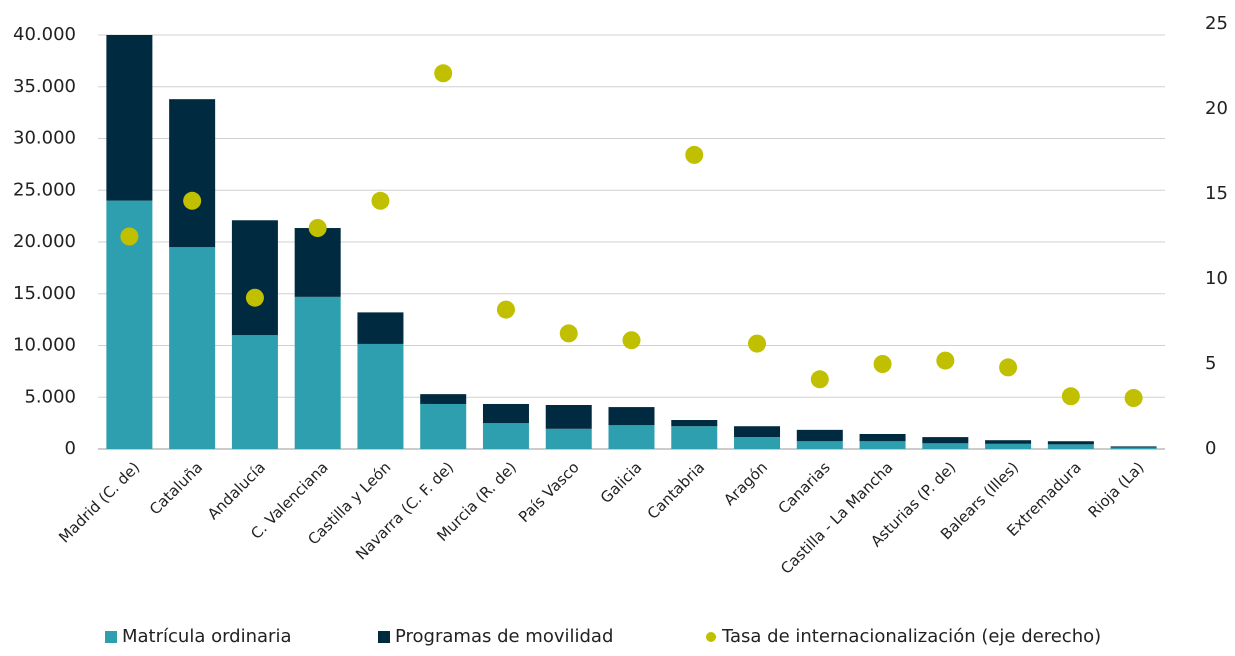 Image resolution: width=1235 pixels, height=656 pixels. I want to click on y-tick-label: 40.000, so click(44, 34).